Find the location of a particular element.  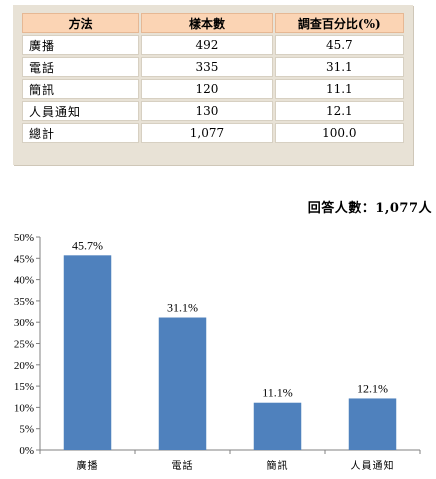

bar-value-label: 45.7% is located at coordinates (87, 245).